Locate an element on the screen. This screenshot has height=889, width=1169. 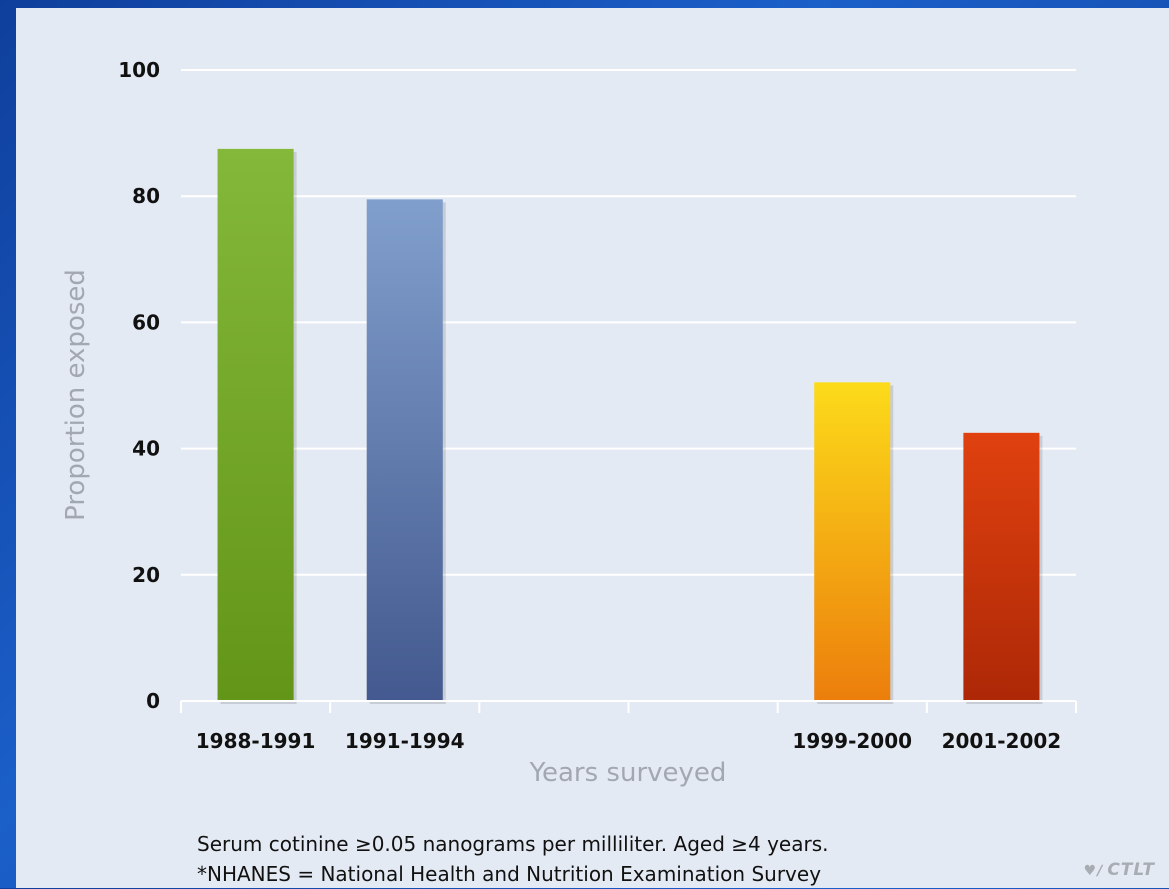
x-tick-label: 1988-1991 is located at coordinates (256, 741).